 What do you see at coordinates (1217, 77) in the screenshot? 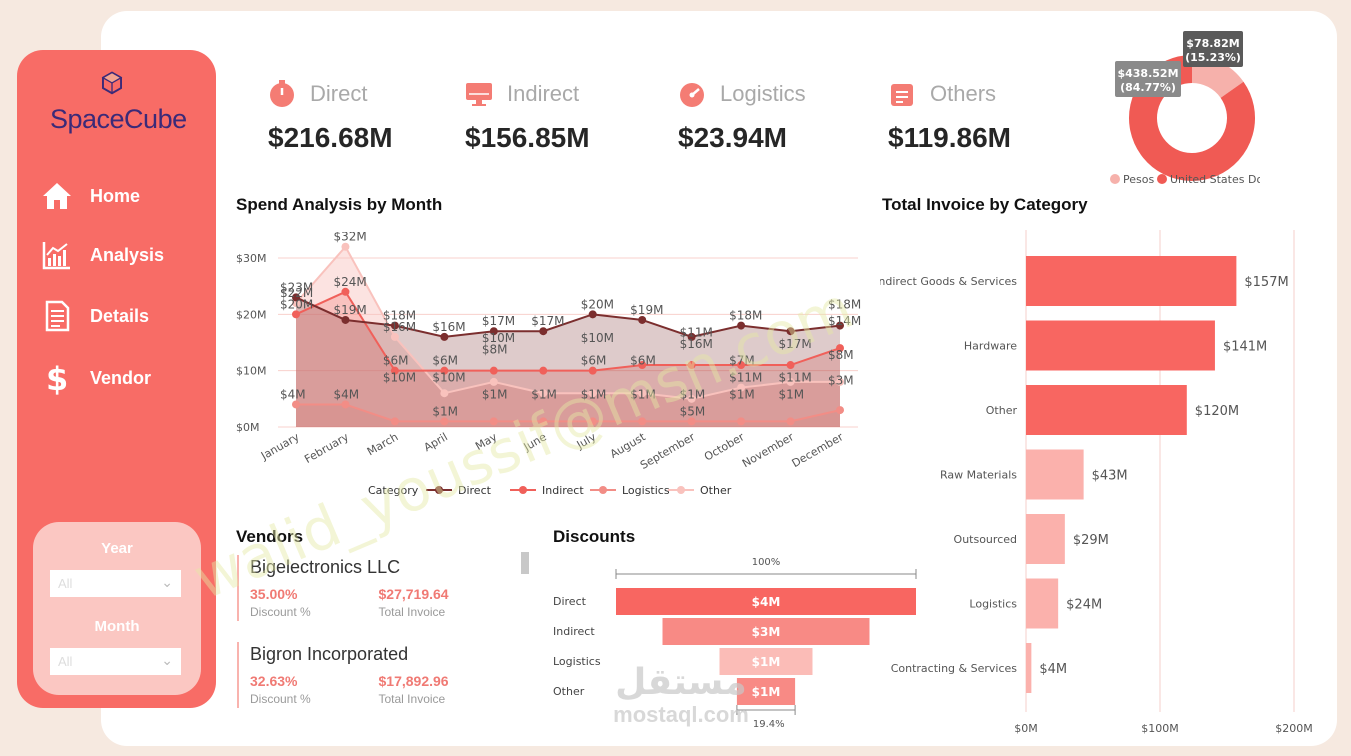
I see `donut-slice-pesos` at bounding box center [1217, 77].